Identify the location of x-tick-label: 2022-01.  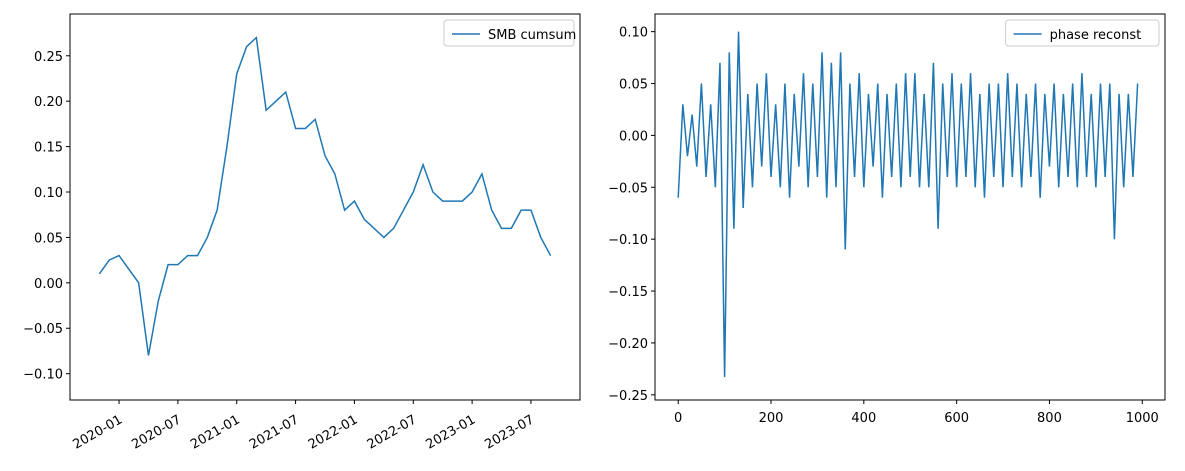
(333, 432).